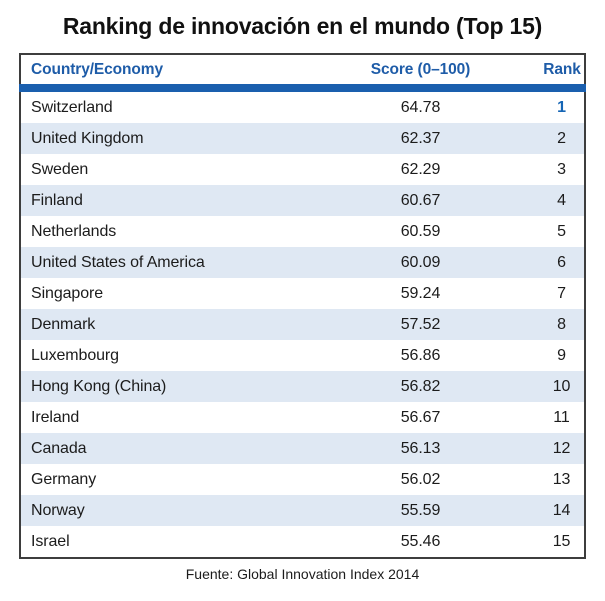 The width and height of the screenshot is (605, 601). What do you see at coordinates (118, 262) in the screenshot?
I see `country-cell: United States of America` at bounding box center [118, 262].